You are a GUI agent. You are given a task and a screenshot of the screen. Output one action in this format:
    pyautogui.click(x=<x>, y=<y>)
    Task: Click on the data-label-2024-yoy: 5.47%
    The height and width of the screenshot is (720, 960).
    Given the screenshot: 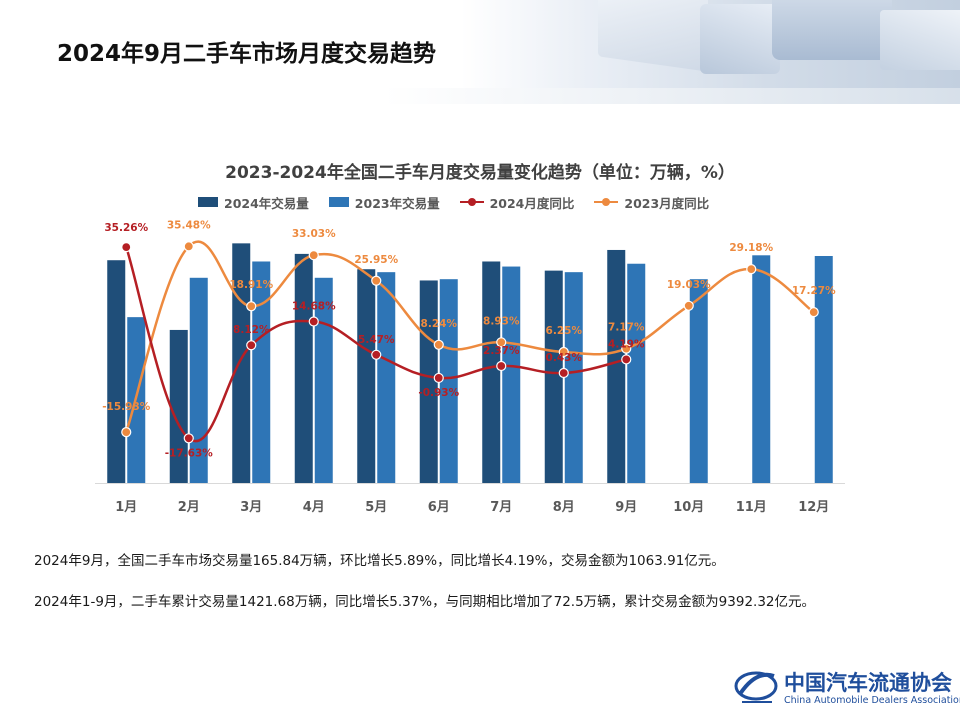 What is the action you would take?
    pyautogui.click(x=376, y=340)
    